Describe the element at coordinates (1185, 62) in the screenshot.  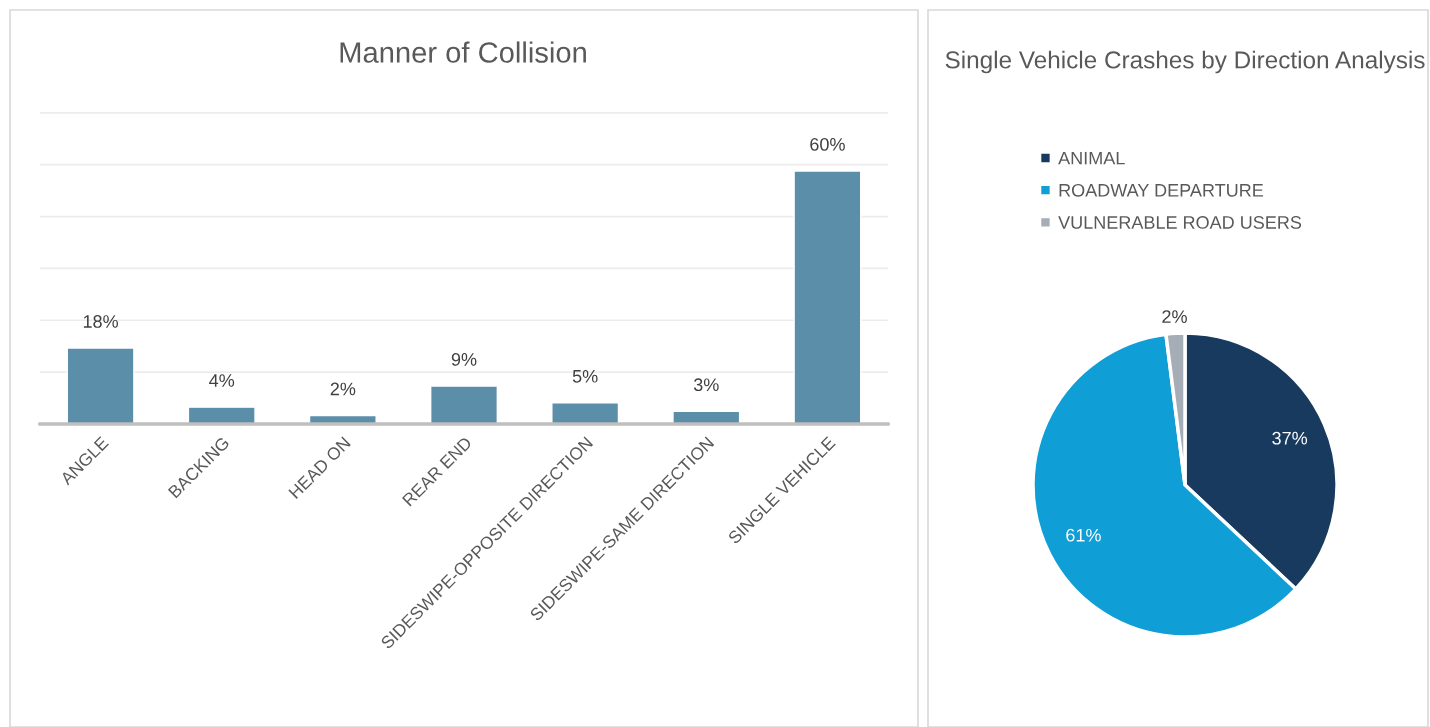
I see `chart-title: Single Vehicle Crashes by Direction Analysis` at that location.